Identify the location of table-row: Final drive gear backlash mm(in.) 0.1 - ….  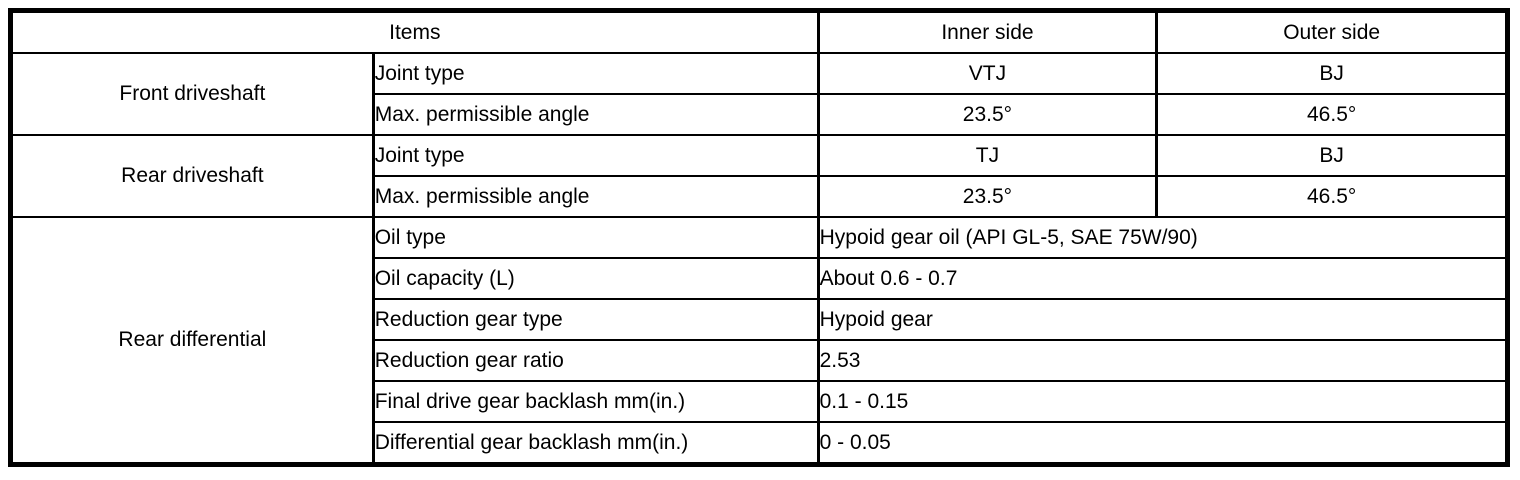
(760, 401).